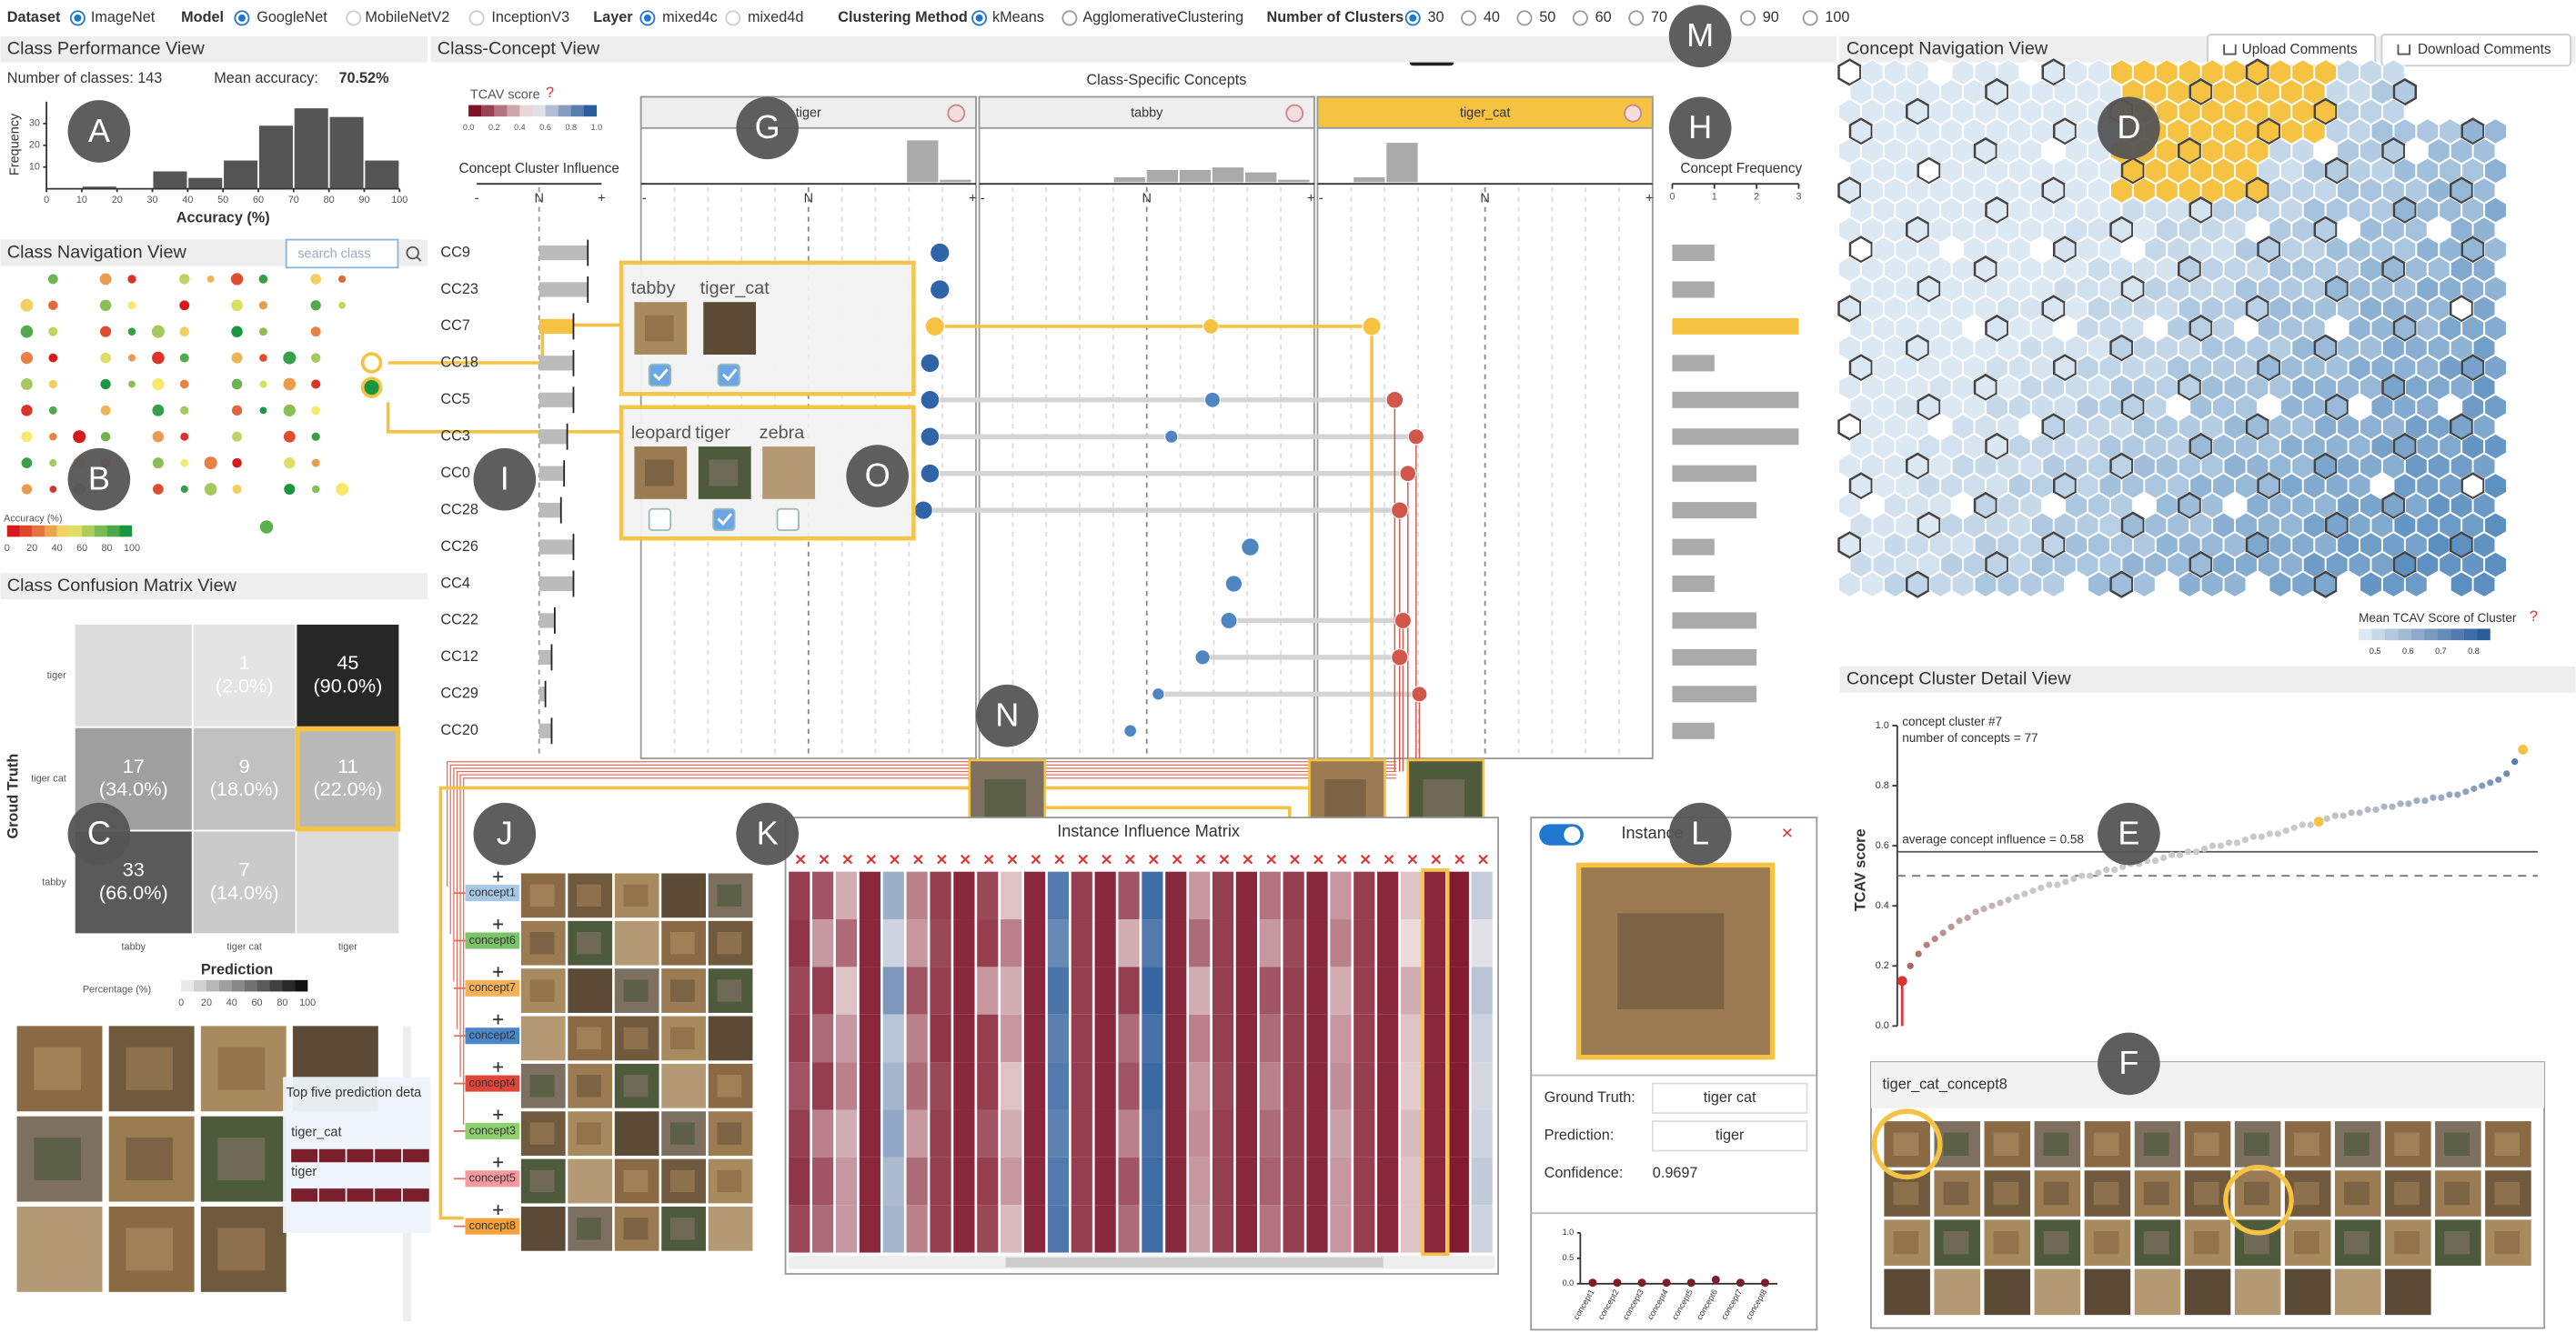 Image resolution: width=2576 pixels, height=1333 pixels. I want to click on checkbox, so click(788, 519).